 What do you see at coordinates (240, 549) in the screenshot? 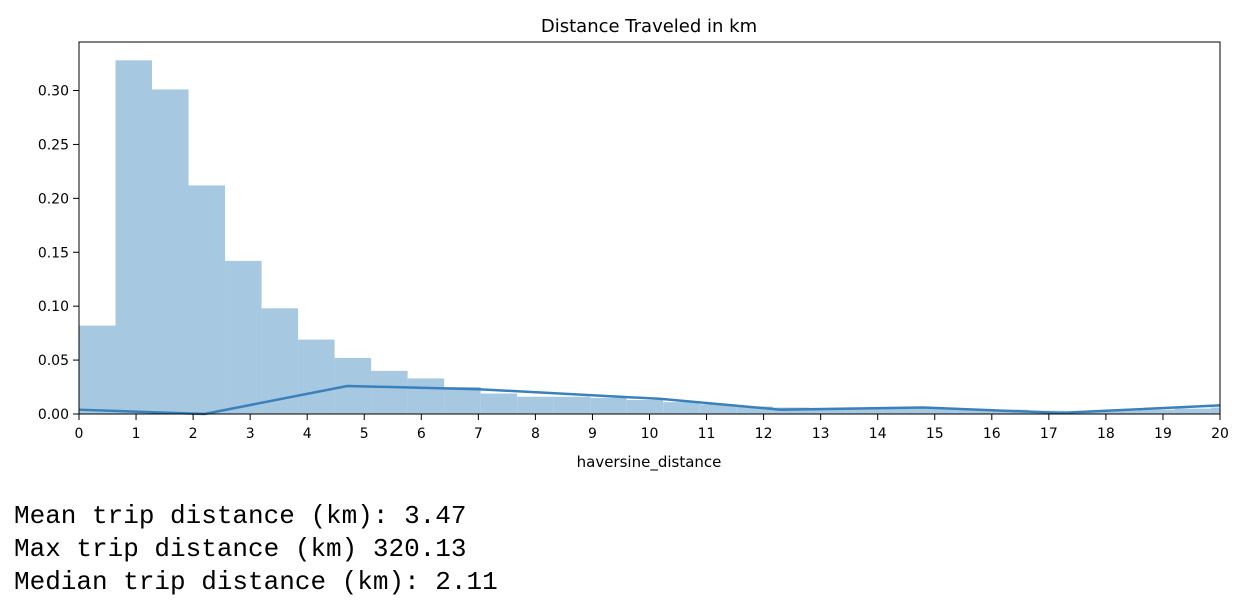
I see `max-distance-text: Max trip distance (km) 320.13` at bounding box center [240, 549].